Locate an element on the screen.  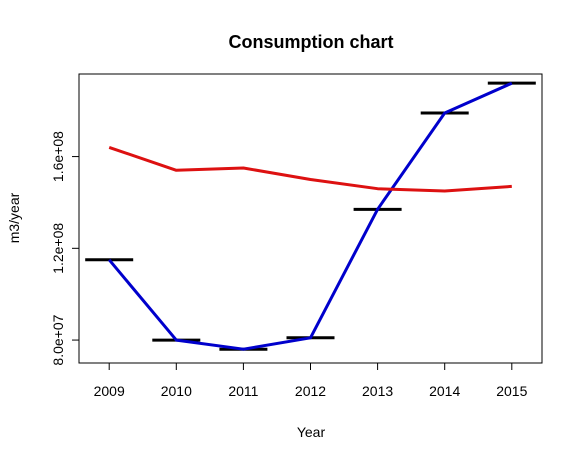
chart-title: Consumption chart is located at coordinates (311, 42).